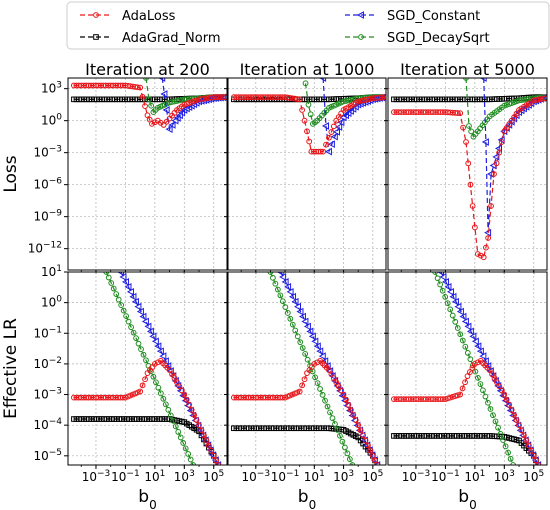  What do you see at coordinates (171, 38) in the screenshot?
I see `legend-label: AdaGrad_Norm` at bounding box center [171, 38].